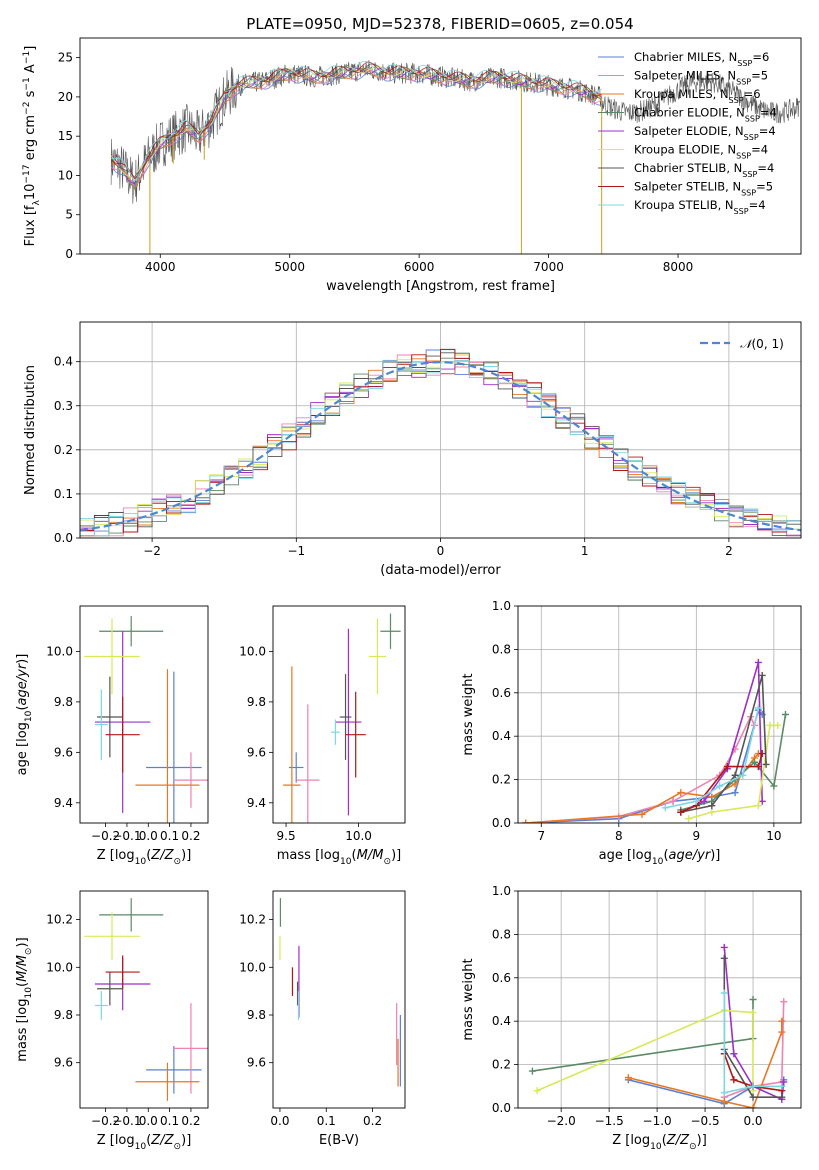  What do you see at coordinates (440, 286) in the screenshot?
I see `x-axis-label: wavelength [Angstrom, rest frame]` at bounding box center [440, 286].